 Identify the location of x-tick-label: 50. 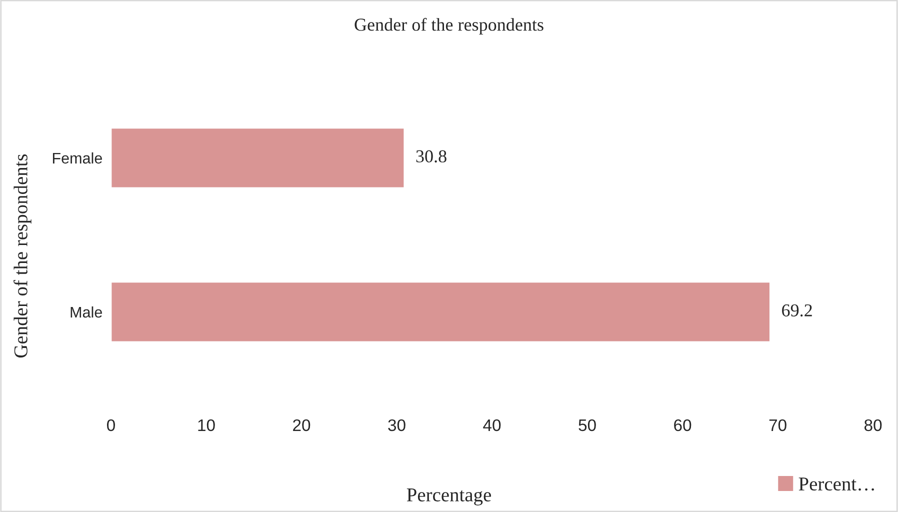
(587, 425).